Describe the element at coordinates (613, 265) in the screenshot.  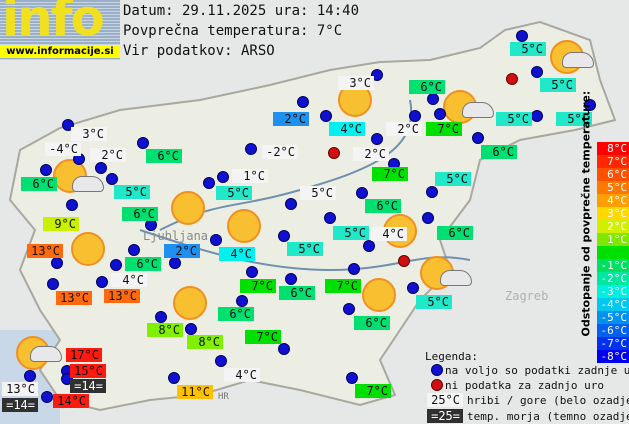
I see `scale-step: -1°C` at that location.